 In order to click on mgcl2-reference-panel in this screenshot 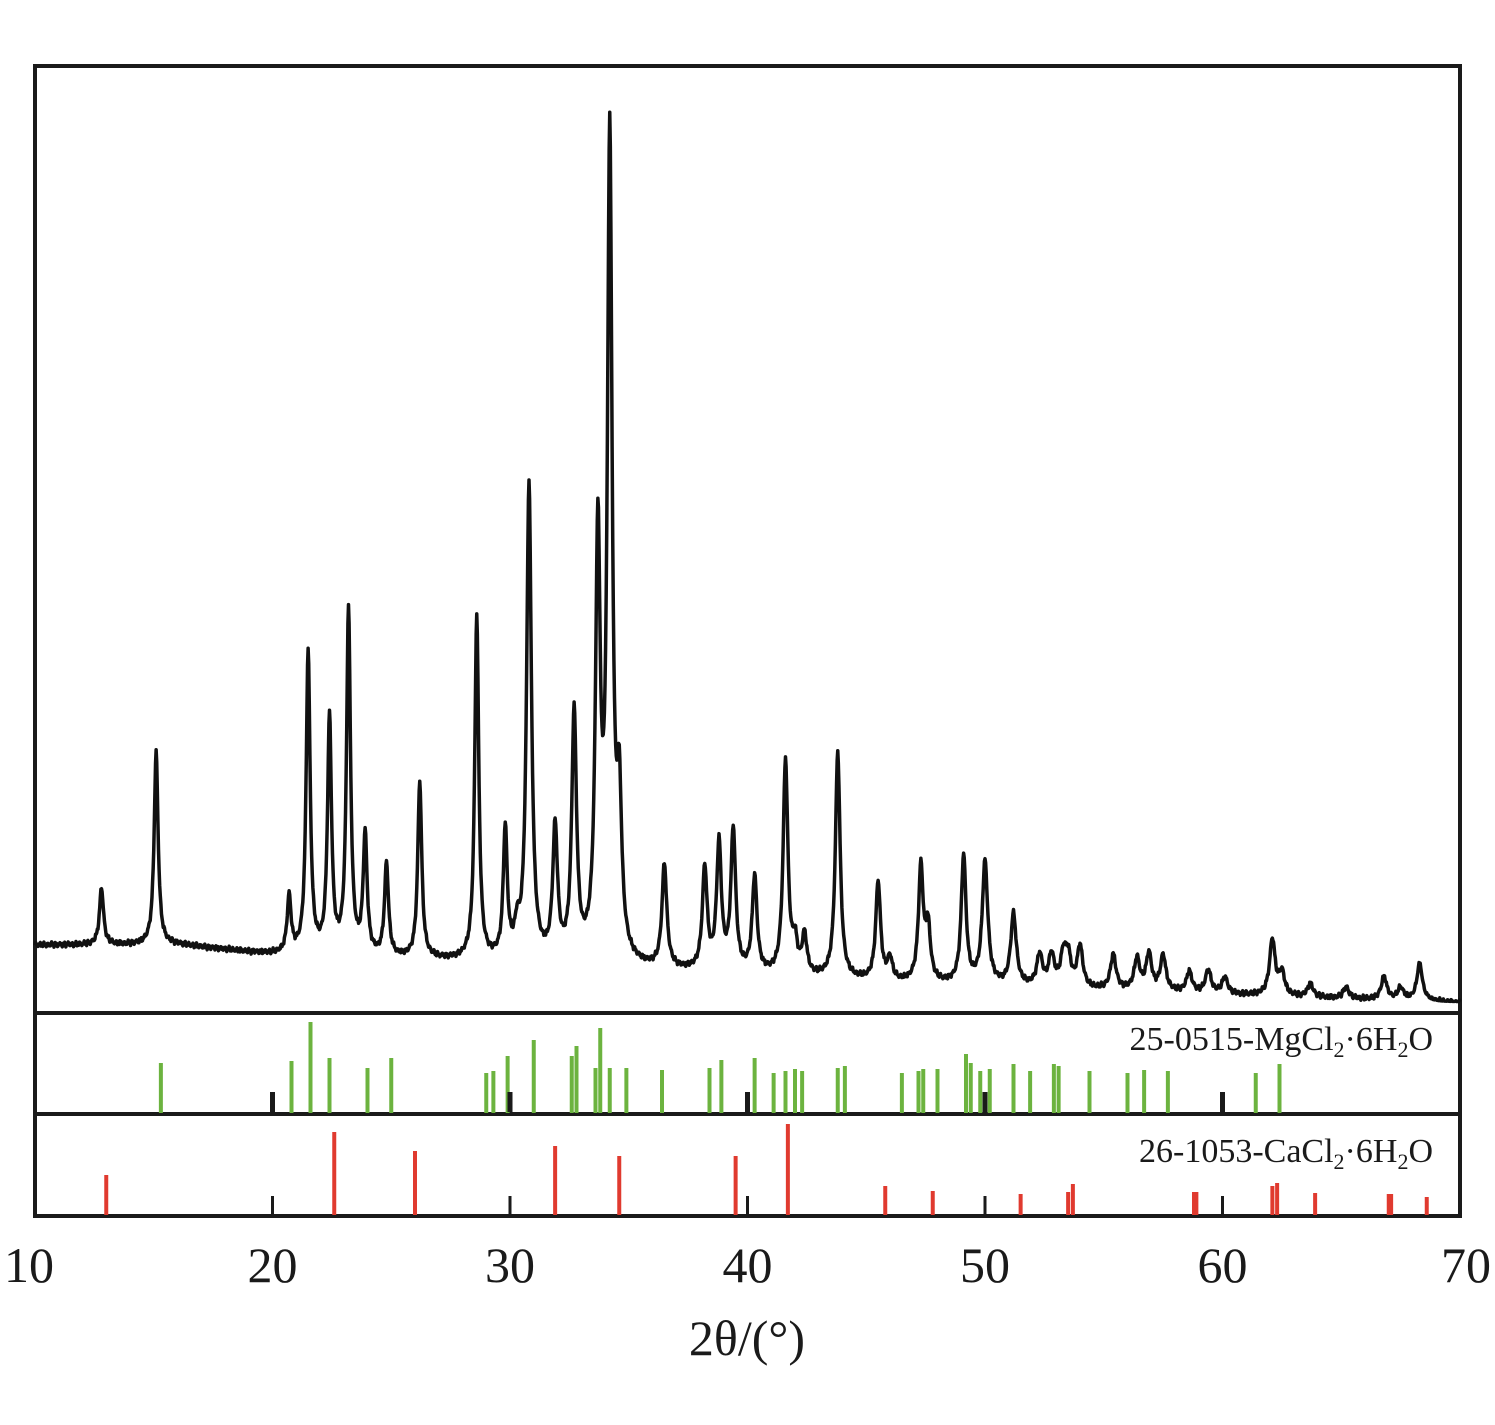, I will do `click(720, 1067)`.